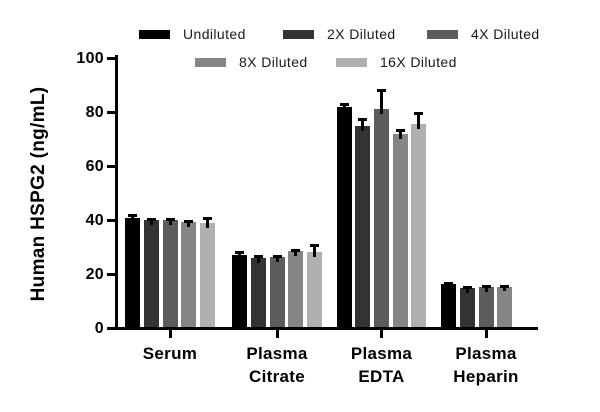 The height and width of the screenshot is (412, 600). I want to click on x-category-label: Plasma EDTA, so click(381, 365).